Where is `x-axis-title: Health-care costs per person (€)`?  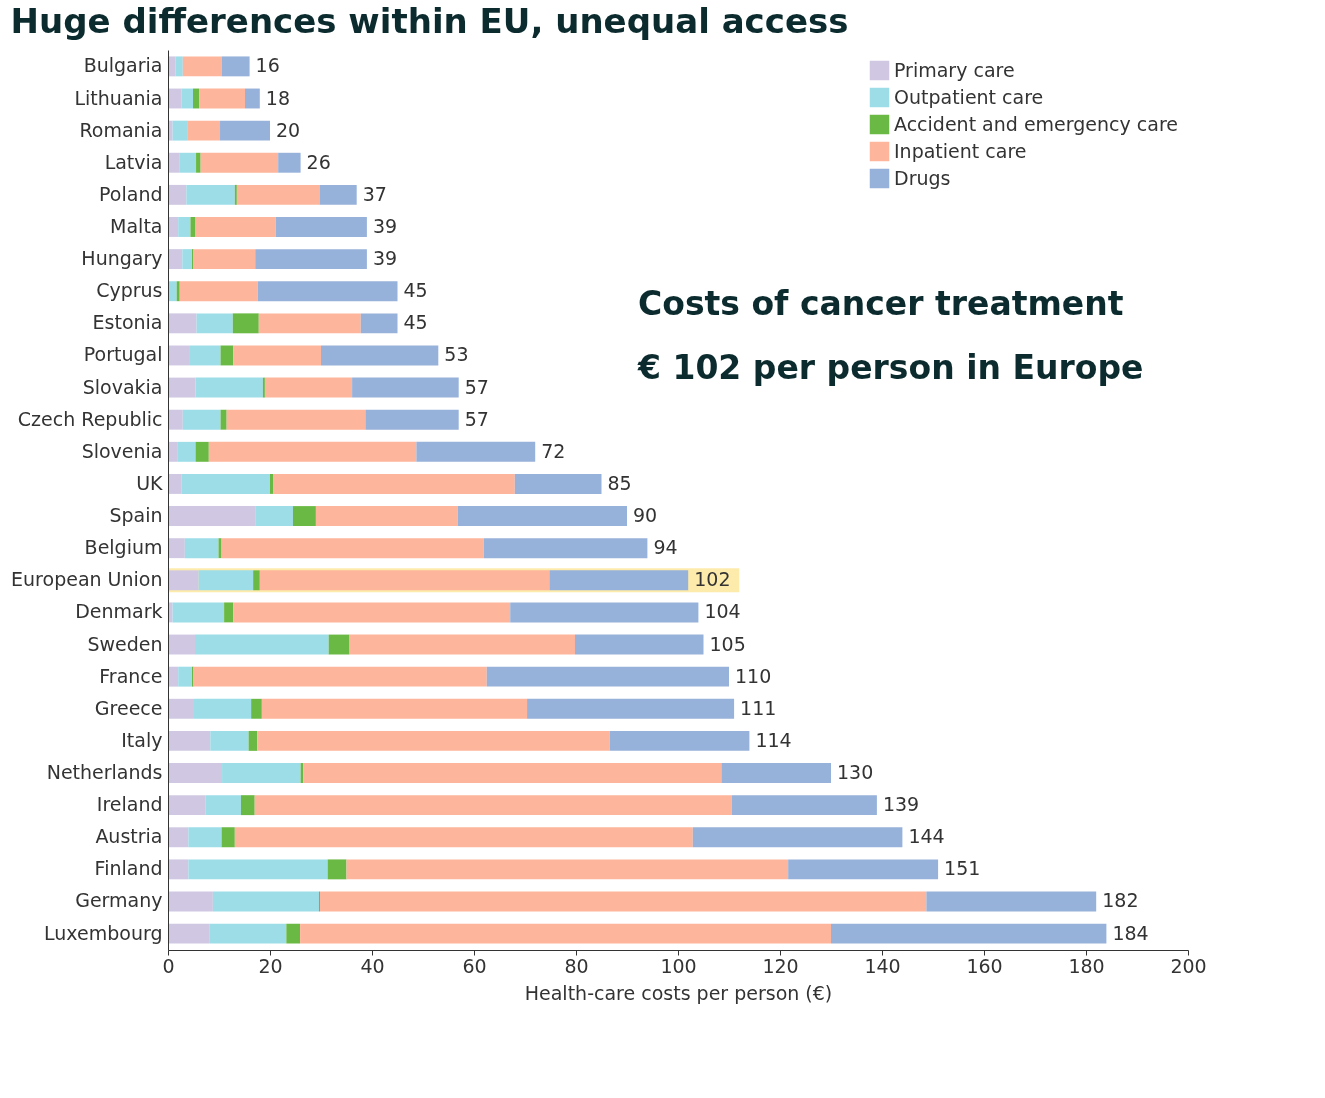
x-axis-title: Health-care costs per person (€) is located at coordinates (678, 992).